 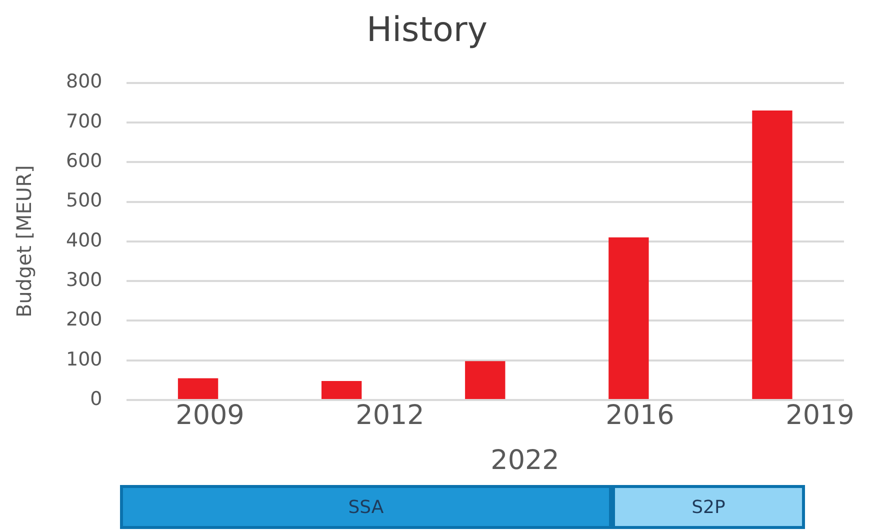 What do you see at coordinates (708, 507) in the screenshot?
I see `text: S2P` at bounding box center [708, 507].